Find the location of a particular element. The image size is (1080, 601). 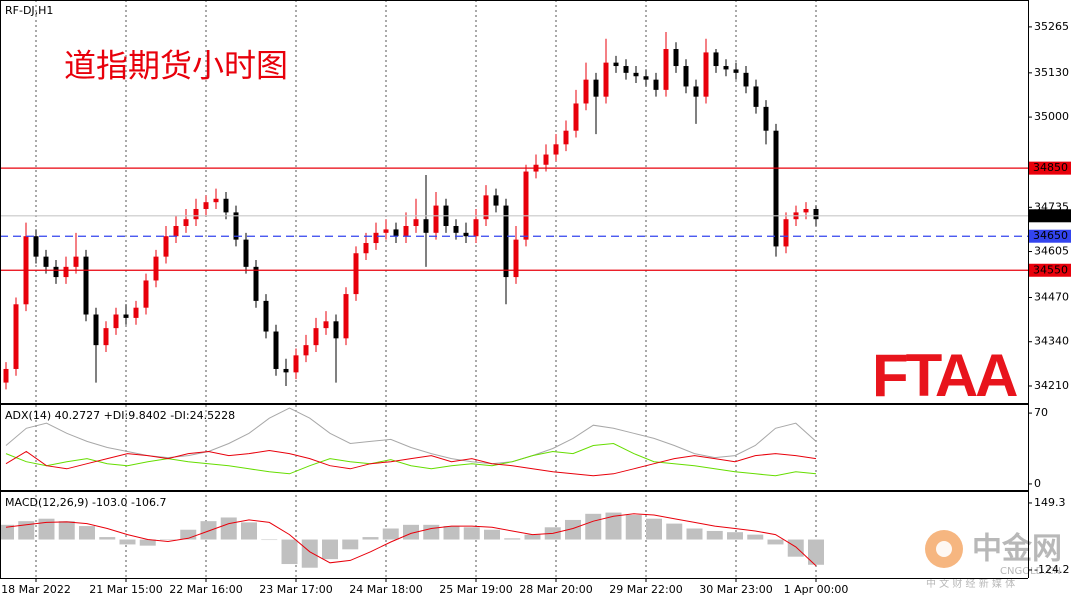

x-tick-label: 29 Mar 22:00 is located at coordinates (645, 589).